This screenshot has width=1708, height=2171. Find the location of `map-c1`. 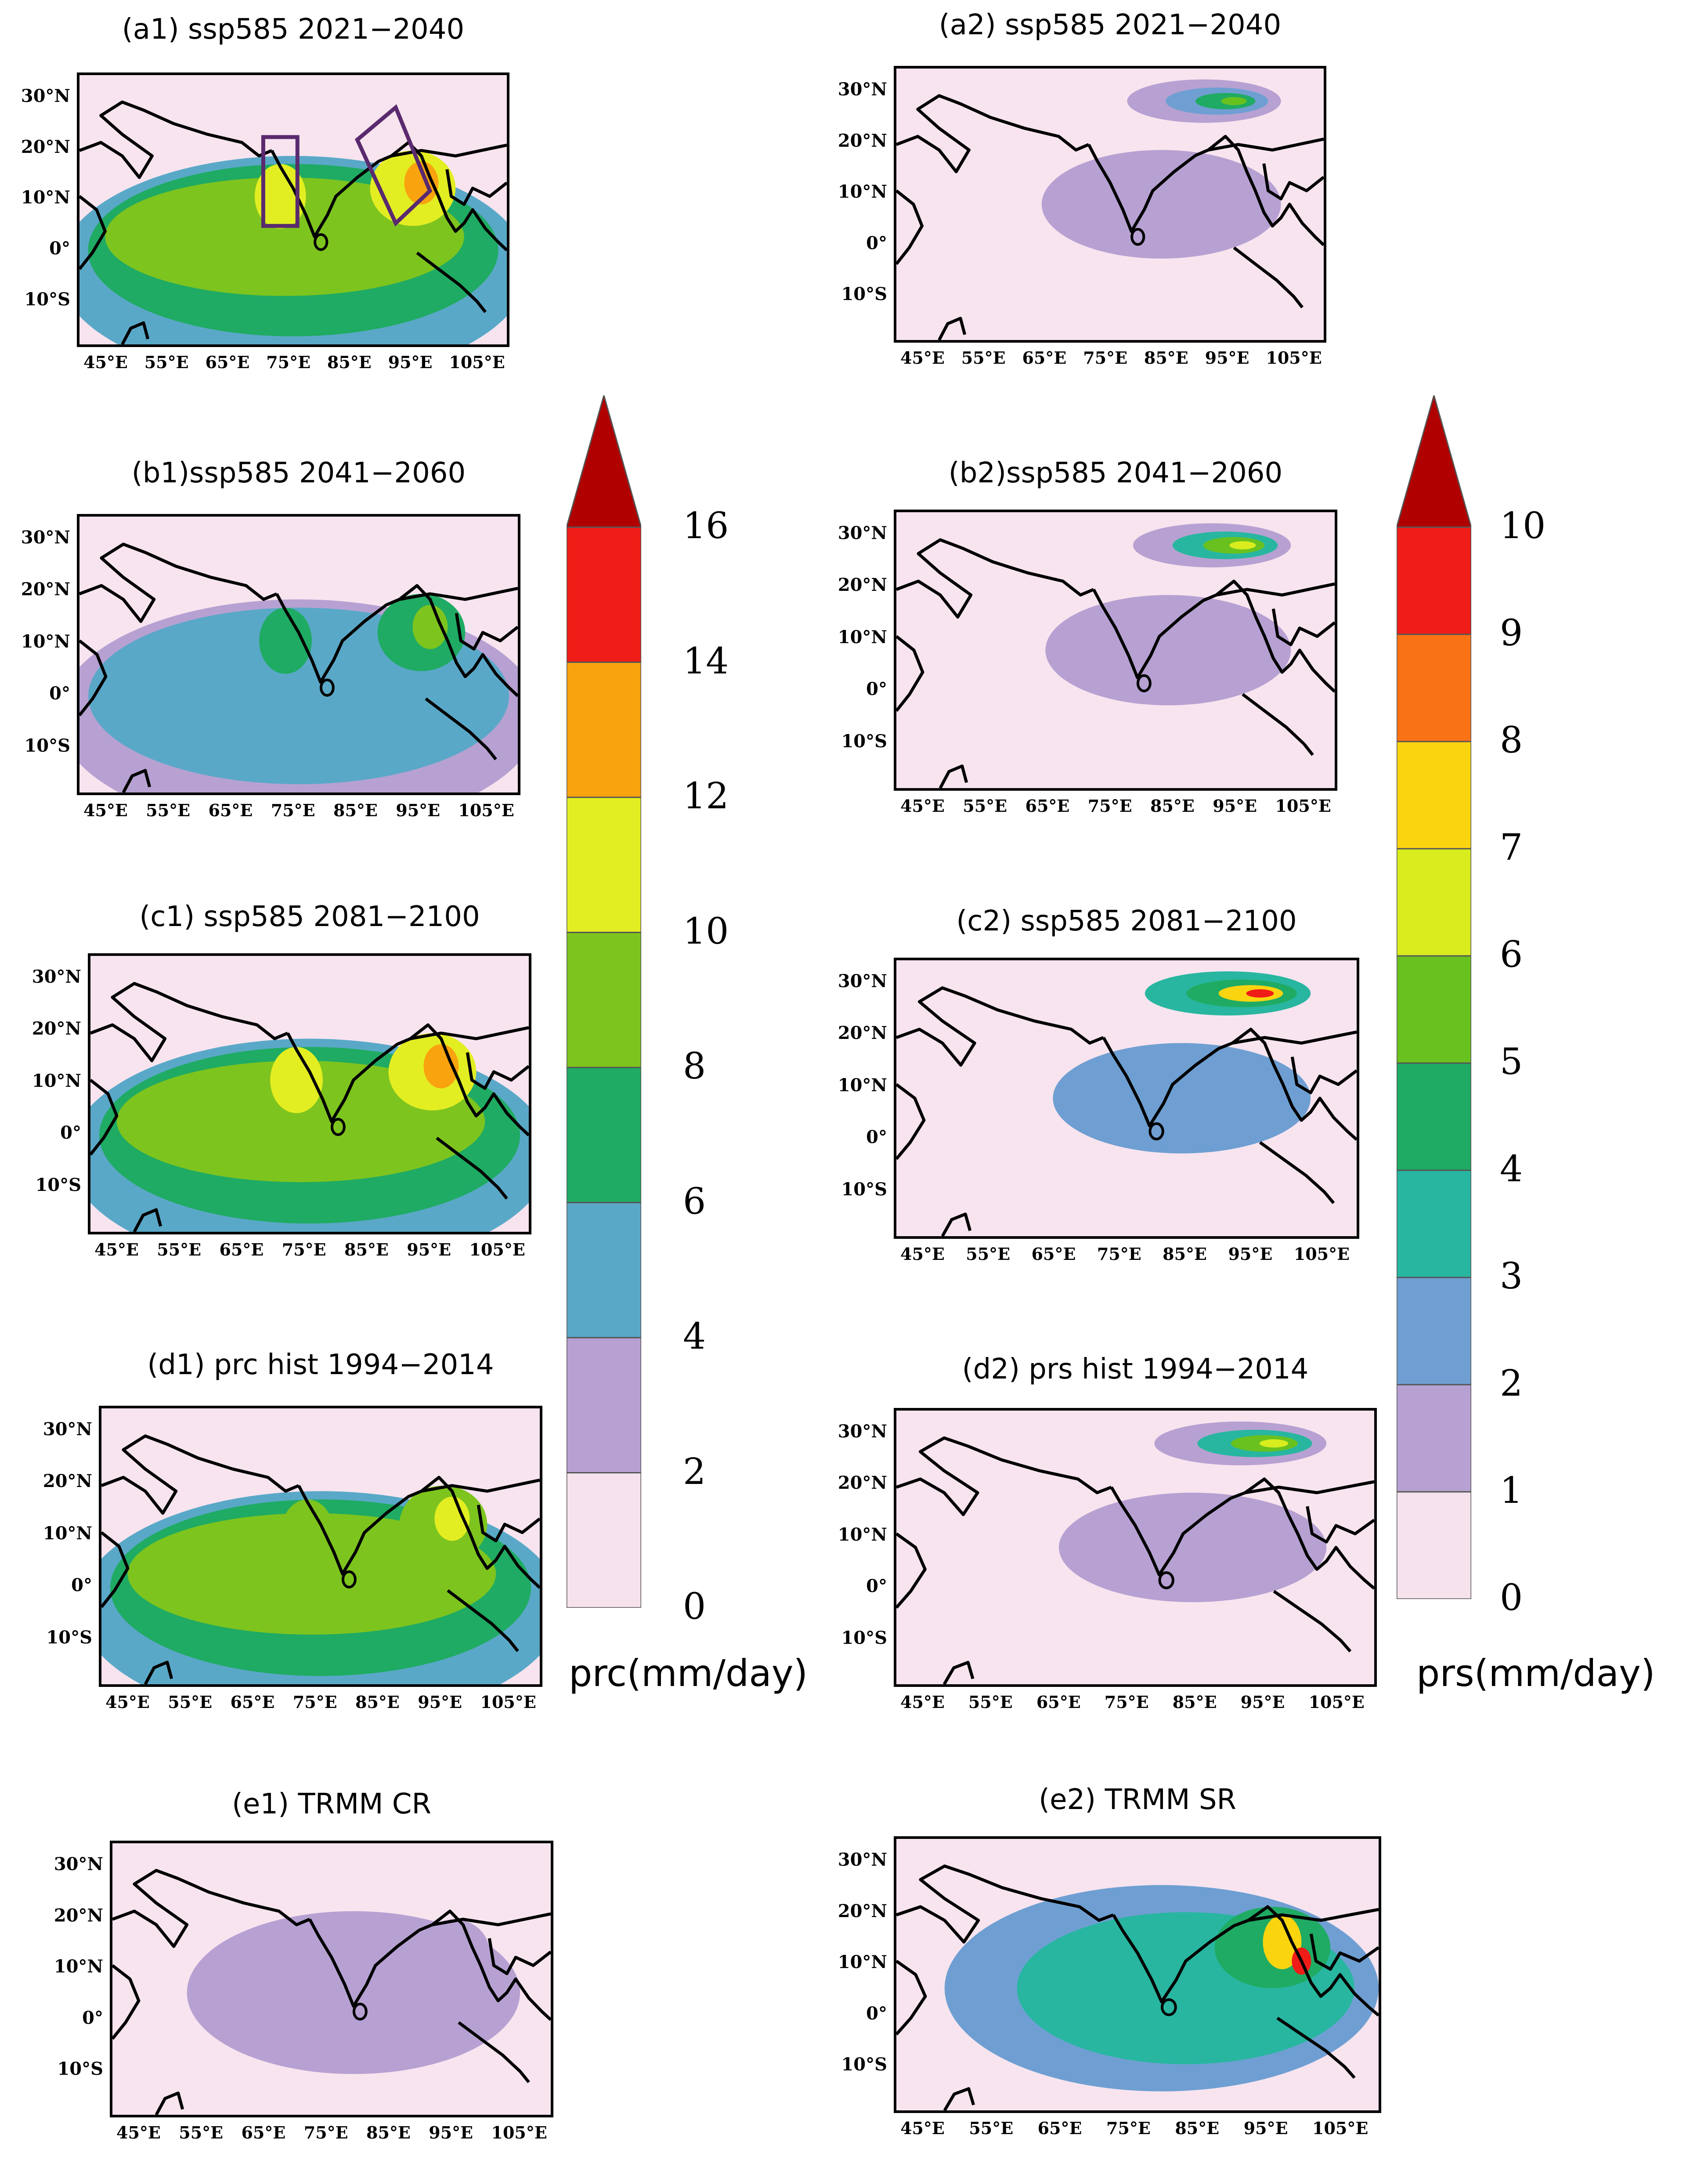

map-c1 is located at coordinates (309, 1093).